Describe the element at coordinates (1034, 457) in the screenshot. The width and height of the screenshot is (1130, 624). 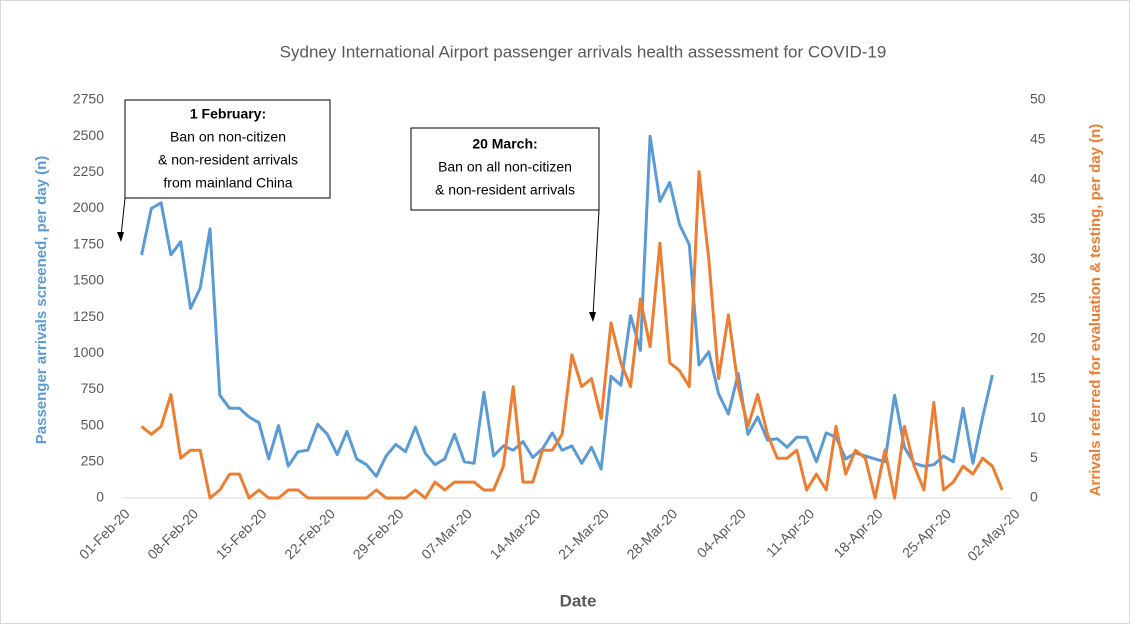
I see `y2-tick-label: 5` at that location.